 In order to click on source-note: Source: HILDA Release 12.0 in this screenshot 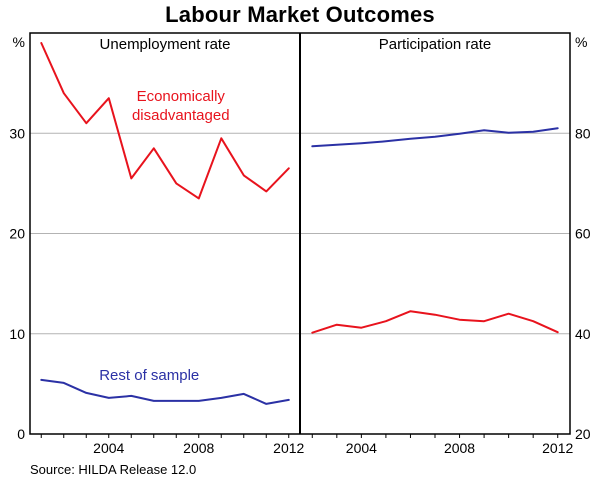, I will do `click(113, 469)`.